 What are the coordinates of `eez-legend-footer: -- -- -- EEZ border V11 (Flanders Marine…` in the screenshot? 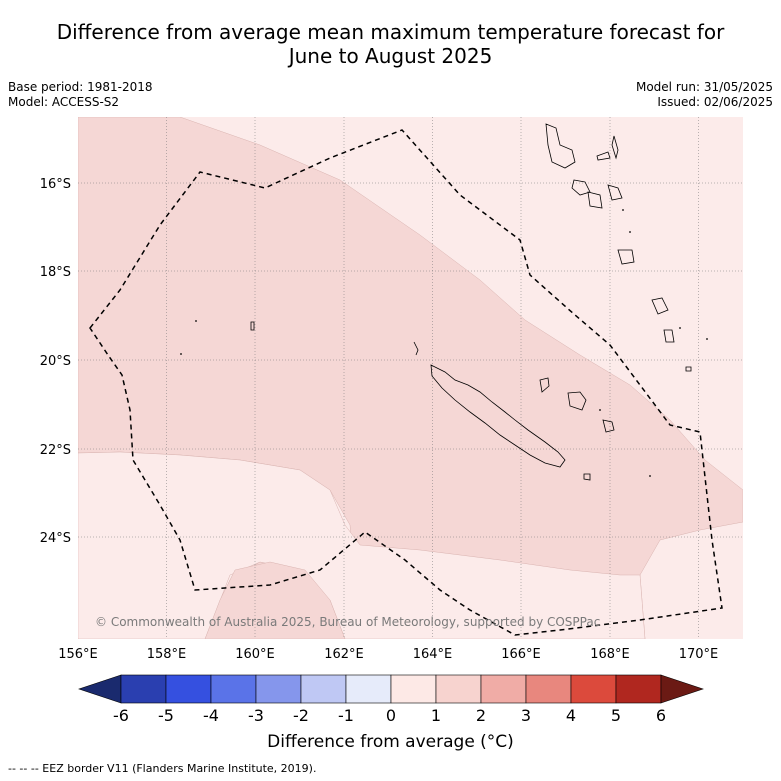 It's located at (162, 768).